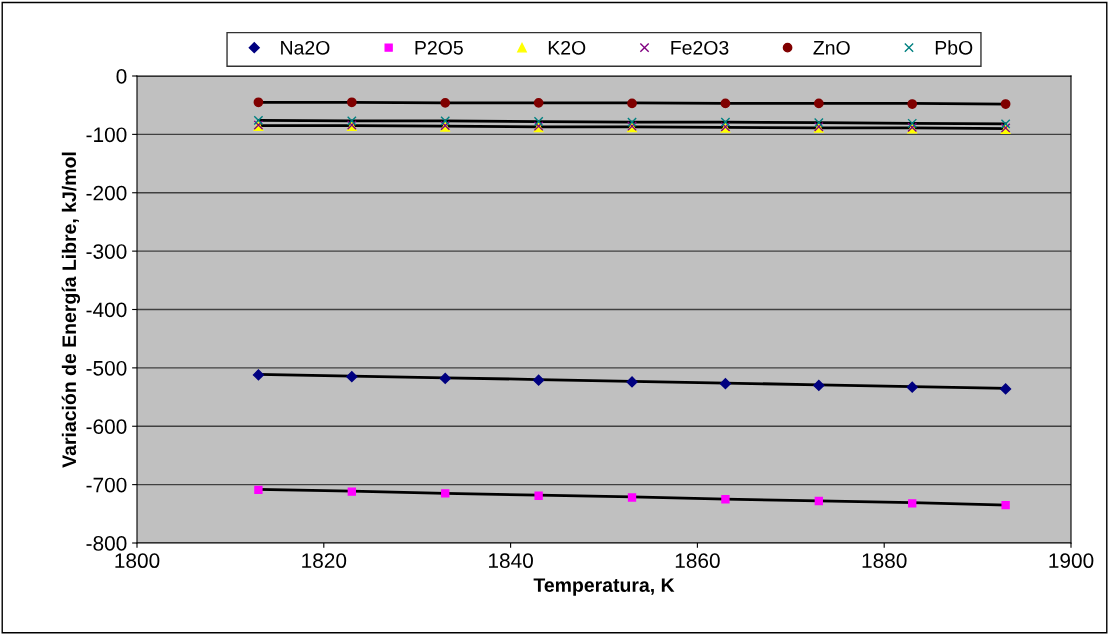 The height and width of the screenshot is (634, 1109). I want to click on legend-label: K2O, so click(567, 47).